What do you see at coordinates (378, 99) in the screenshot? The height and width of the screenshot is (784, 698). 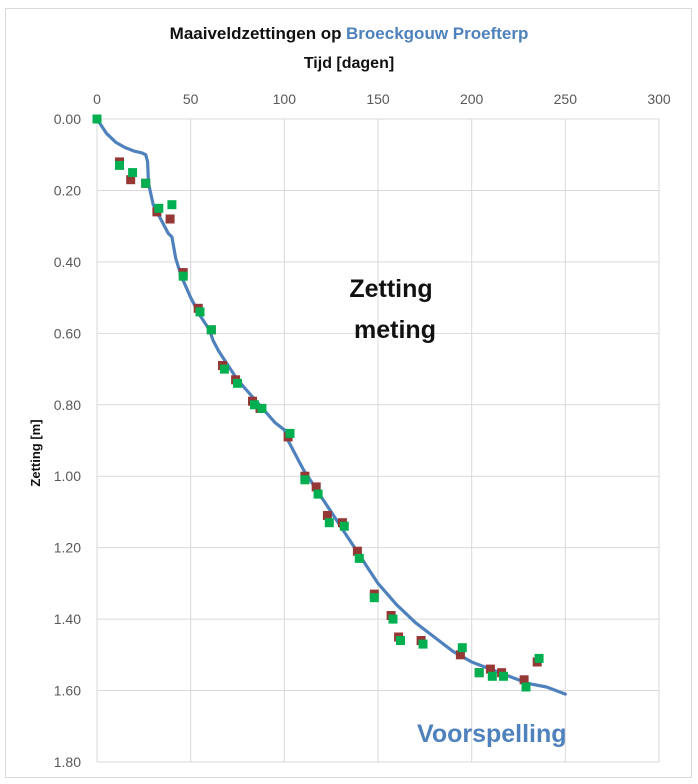 I see `x-tick-label: 150` at bounding box center [378, 99].